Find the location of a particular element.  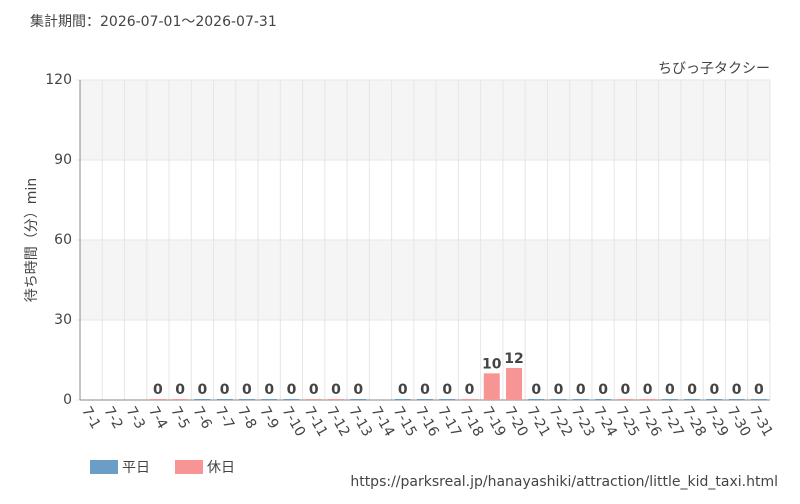

x-tick-label: 7-2 is located at coordinates (112, 418).